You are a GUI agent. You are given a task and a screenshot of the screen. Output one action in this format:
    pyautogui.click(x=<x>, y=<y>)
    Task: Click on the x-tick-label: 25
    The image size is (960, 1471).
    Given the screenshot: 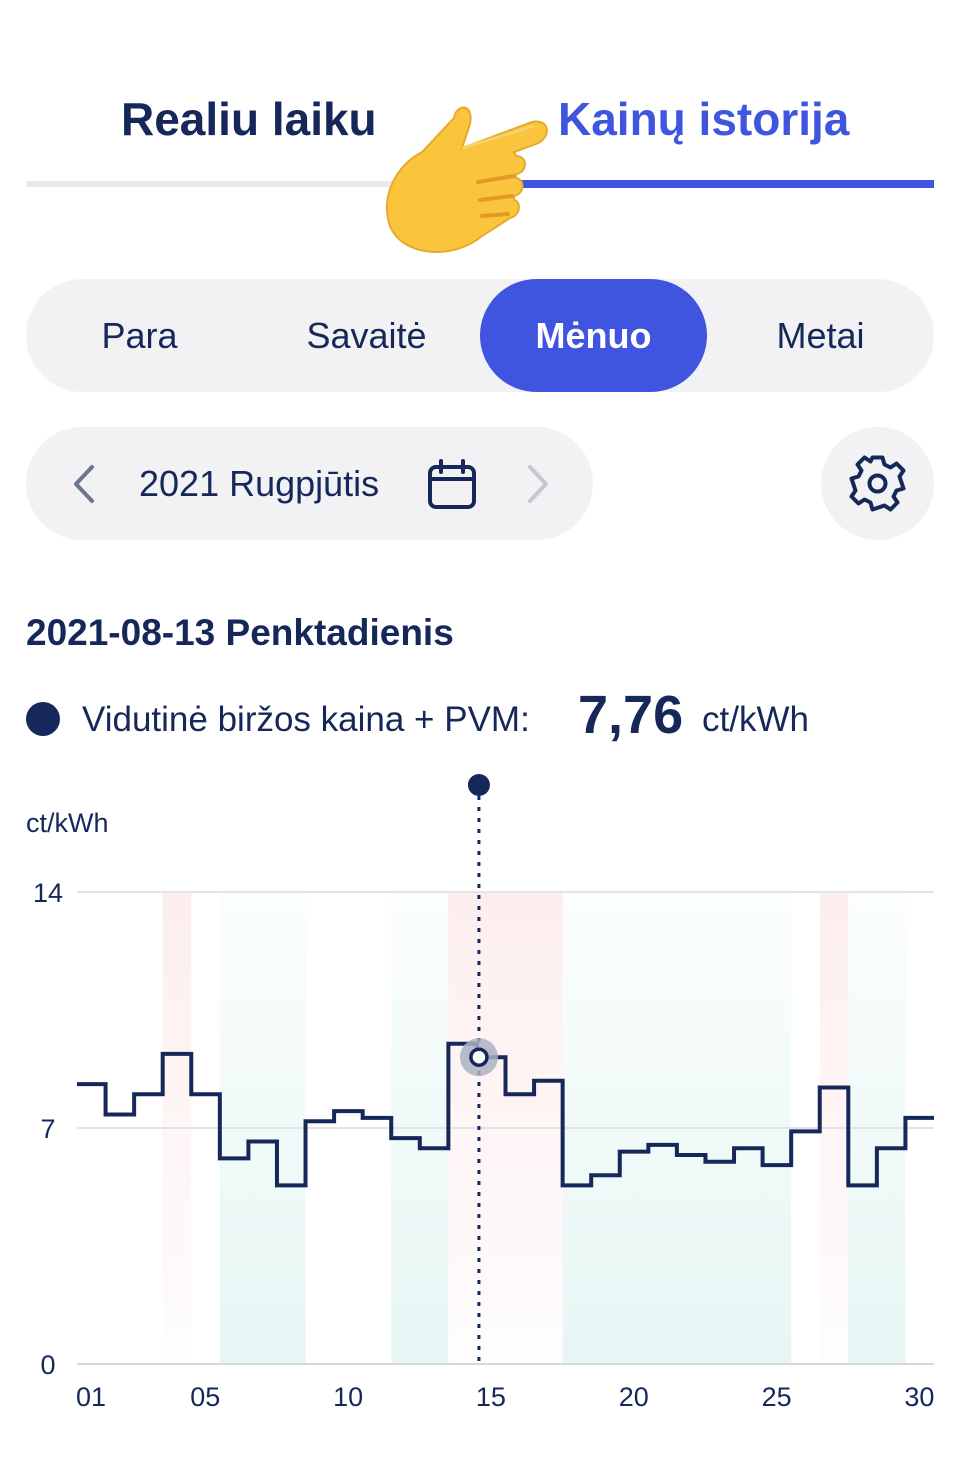 What is the action you would take?
    pyautogui.click(x=777, y=1397)
    